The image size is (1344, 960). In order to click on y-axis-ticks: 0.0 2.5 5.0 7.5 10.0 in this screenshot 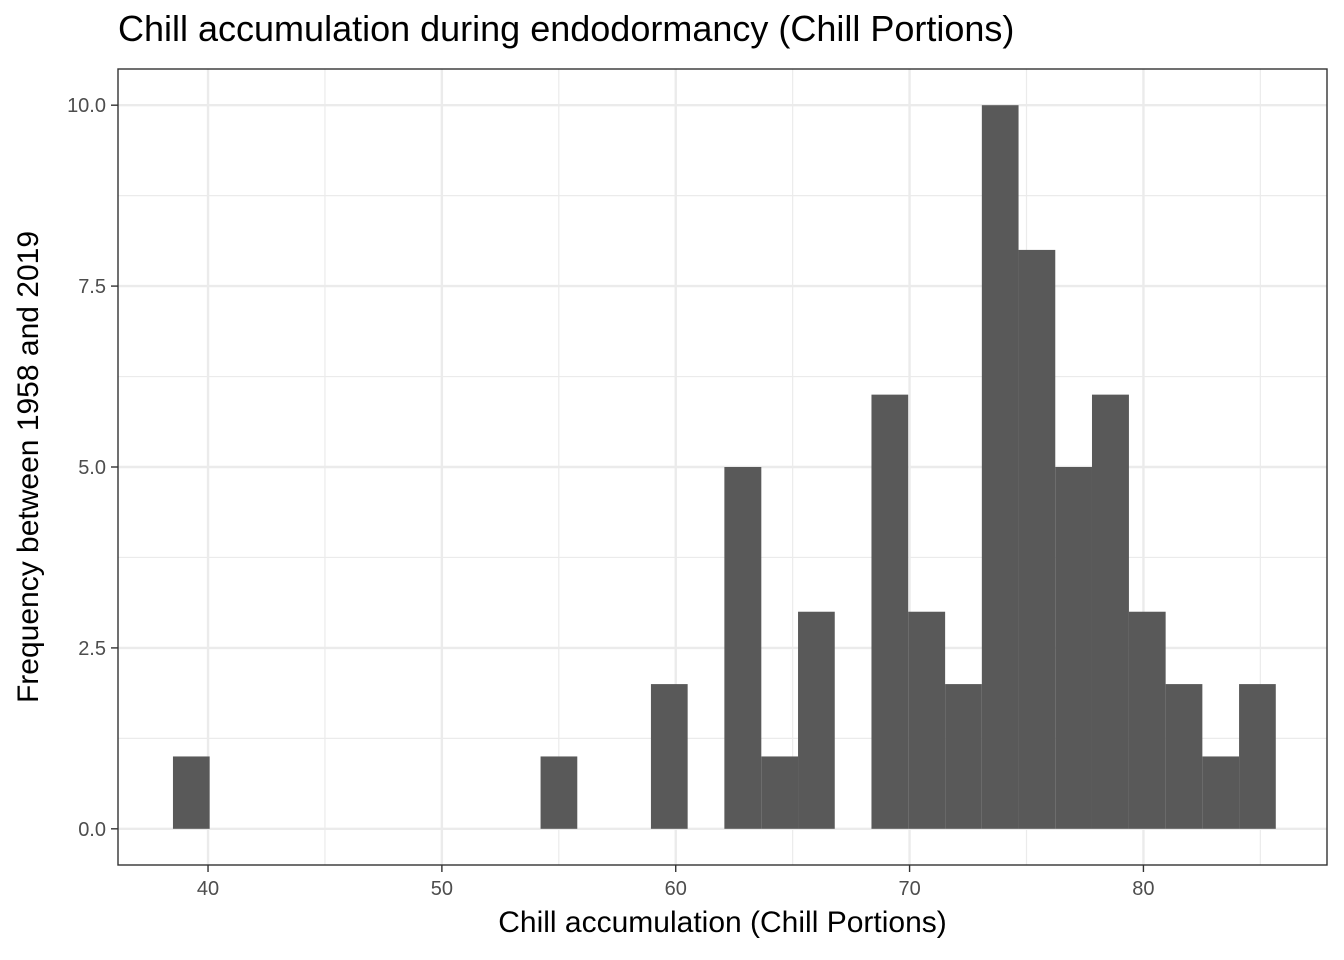, I will do `click(92, 468)`.